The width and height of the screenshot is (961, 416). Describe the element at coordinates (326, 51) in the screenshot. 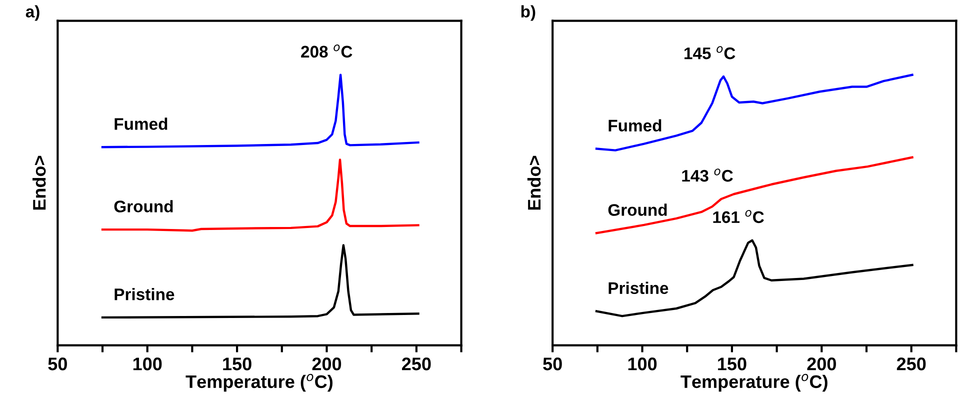

I see `annotation: 208 $^{o}$C` at that location.